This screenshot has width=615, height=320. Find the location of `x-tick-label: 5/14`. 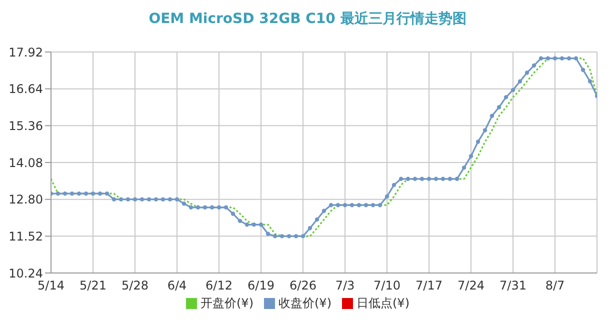

x-tick-label: 5/14 is located at coordinates (51, 285).